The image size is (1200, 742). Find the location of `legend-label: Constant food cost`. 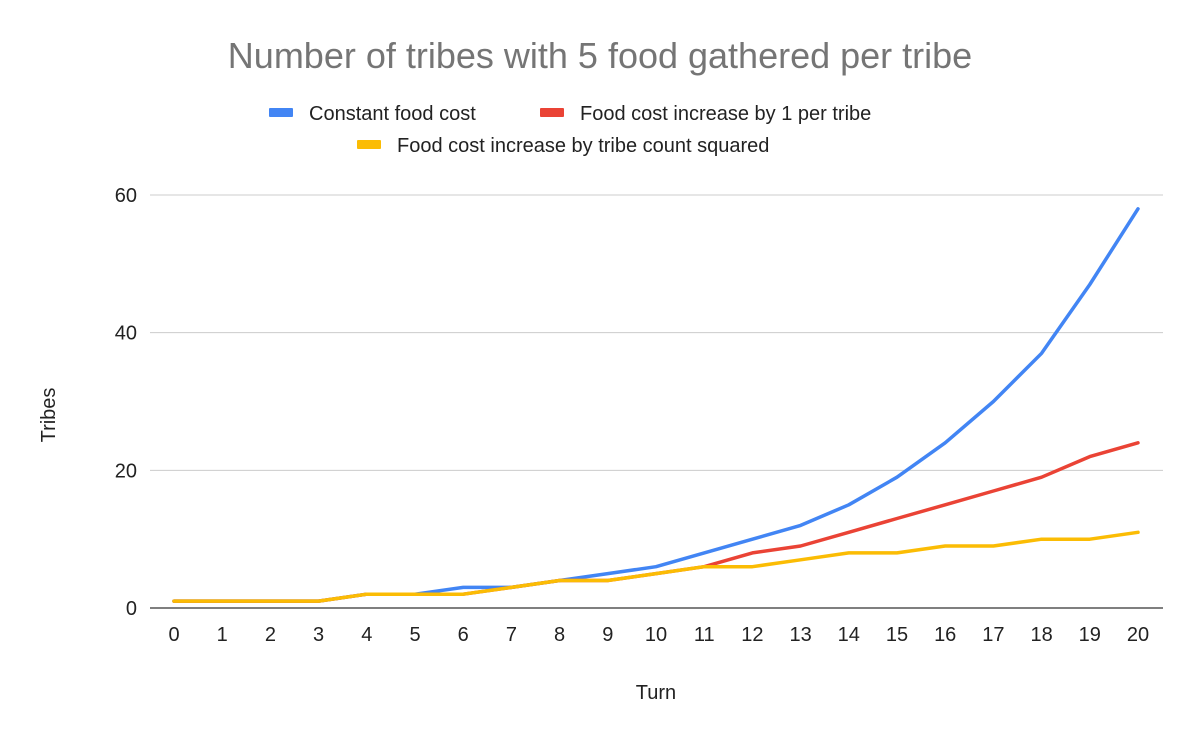

legend-label: Constant food cost is located at coordinates (392, 114).